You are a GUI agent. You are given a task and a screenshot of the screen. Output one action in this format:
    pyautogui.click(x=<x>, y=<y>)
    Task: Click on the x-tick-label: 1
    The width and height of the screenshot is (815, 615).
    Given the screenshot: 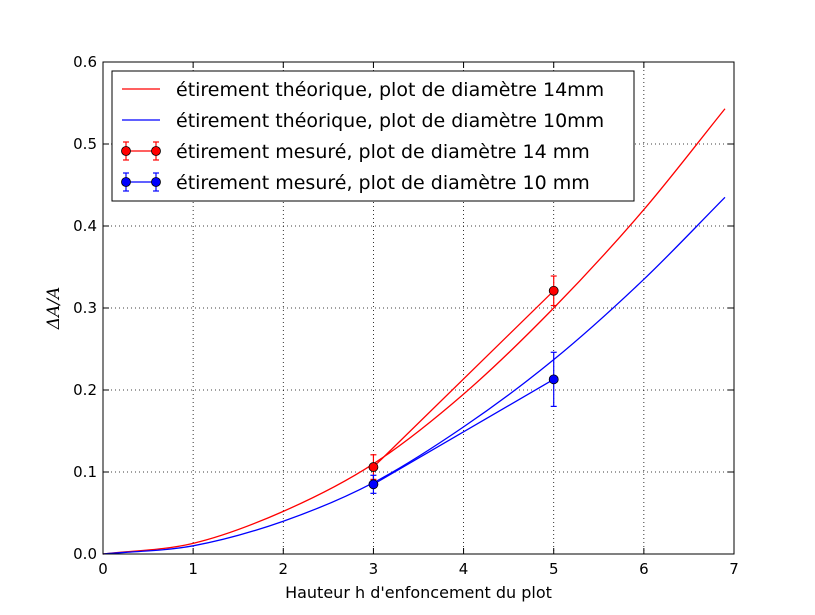 What is the action you would take?
    pyautogui.click(x=193, y=569)
    